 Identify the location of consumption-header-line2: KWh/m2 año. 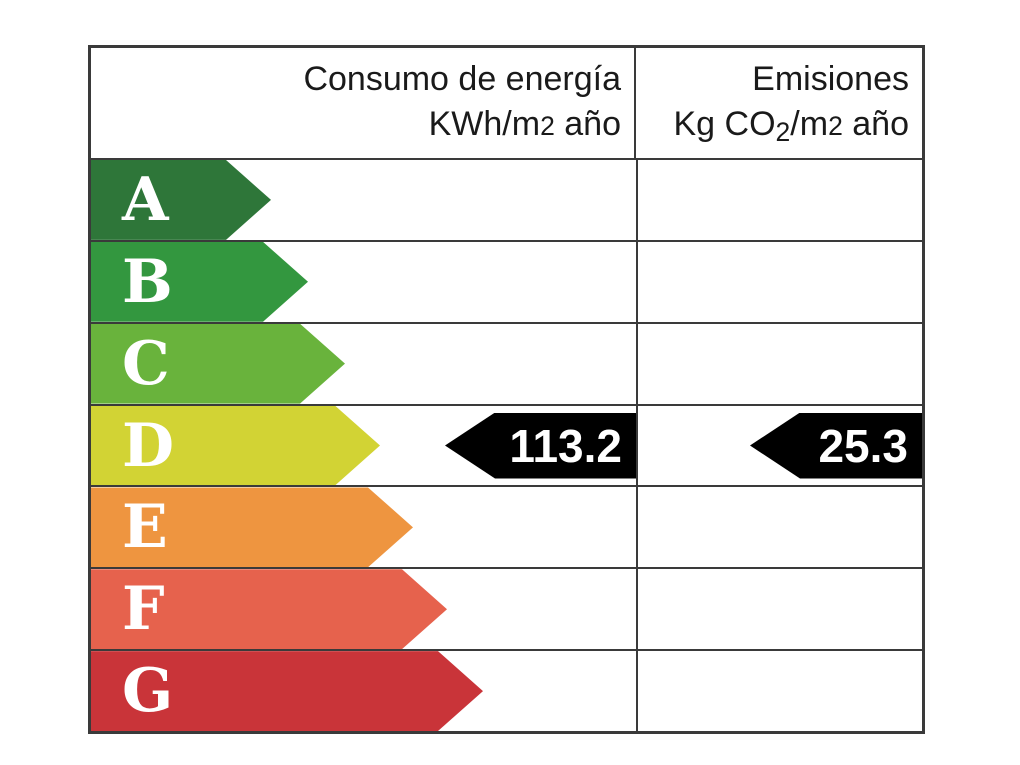
(524, 124).